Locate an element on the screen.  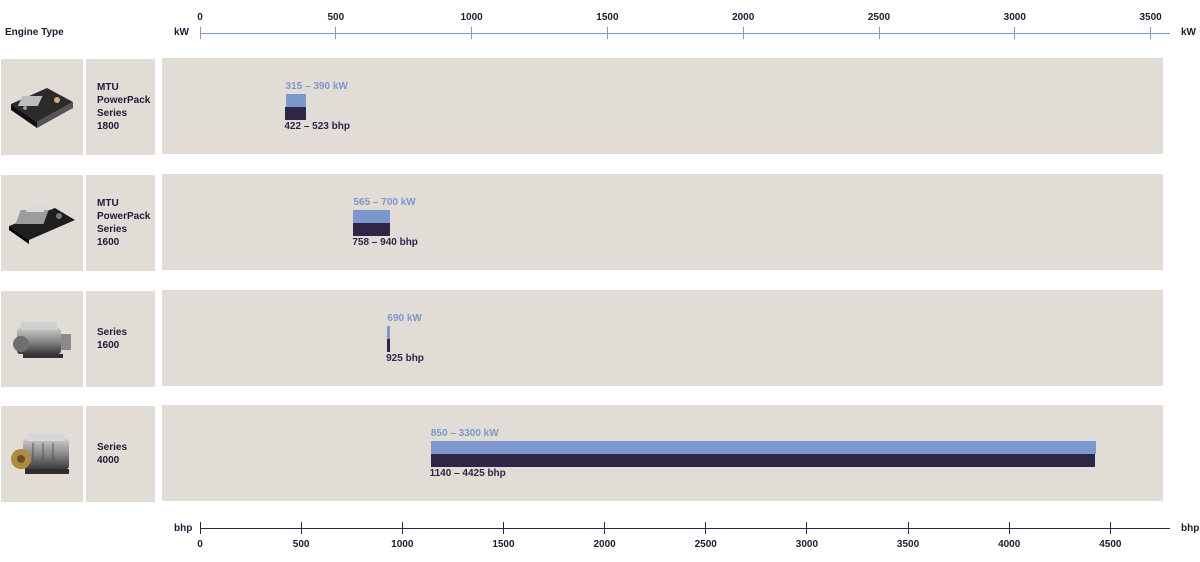
engine-name-cell: MTU PowerPack Series 1800 is located at coordinates (120, 107).